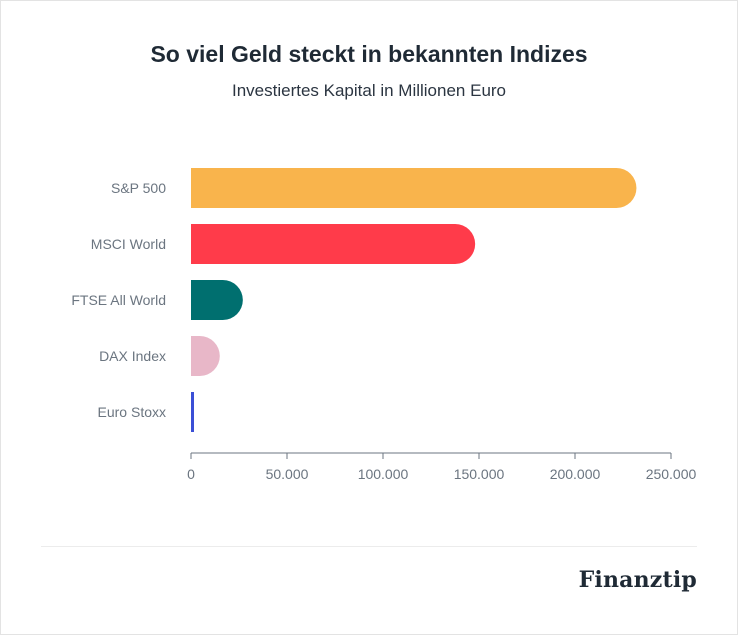 This screenshot has height=635, width=738. I want to click on category-label: S&P 500, so click(138, 188).